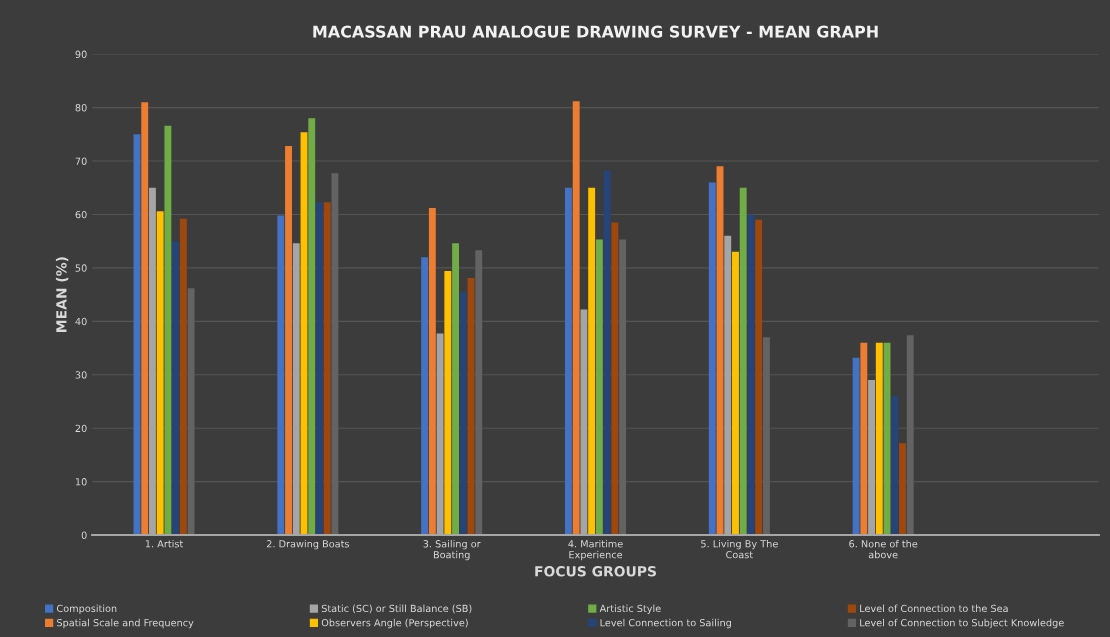  What do you see at coordinates (934, 608) in the screenshot?
I see `legend-label: Level of Connection to the Sea` at bounding box center [934, 608].